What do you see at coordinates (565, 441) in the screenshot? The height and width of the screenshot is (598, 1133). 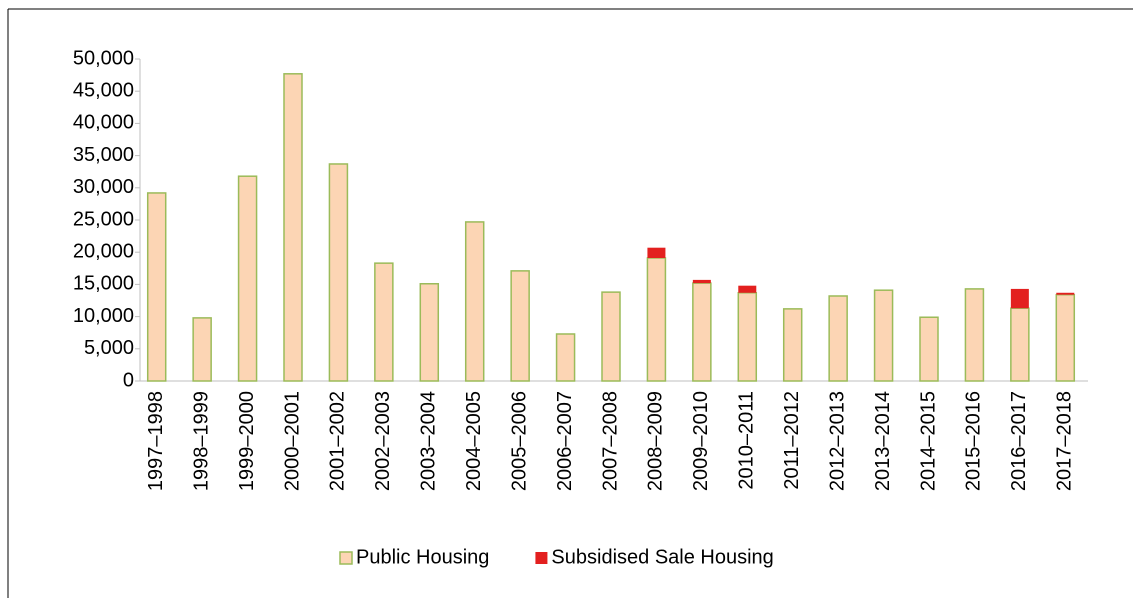 I see `x-tick-label: 2006–2007` at bounding box center [565, 441].